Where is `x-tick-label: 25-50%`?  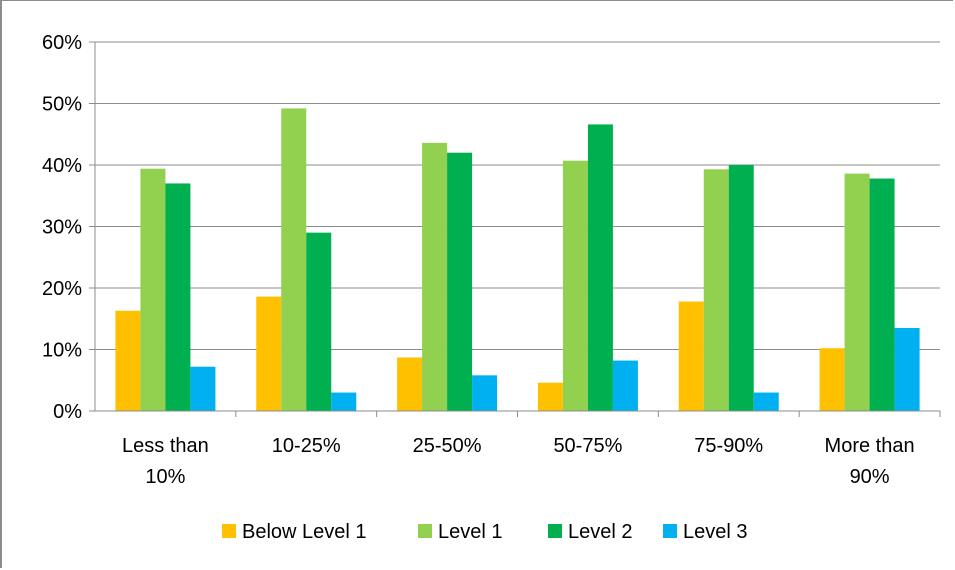
x-tick-label: 25-50% is located at coordinates (447, 446).